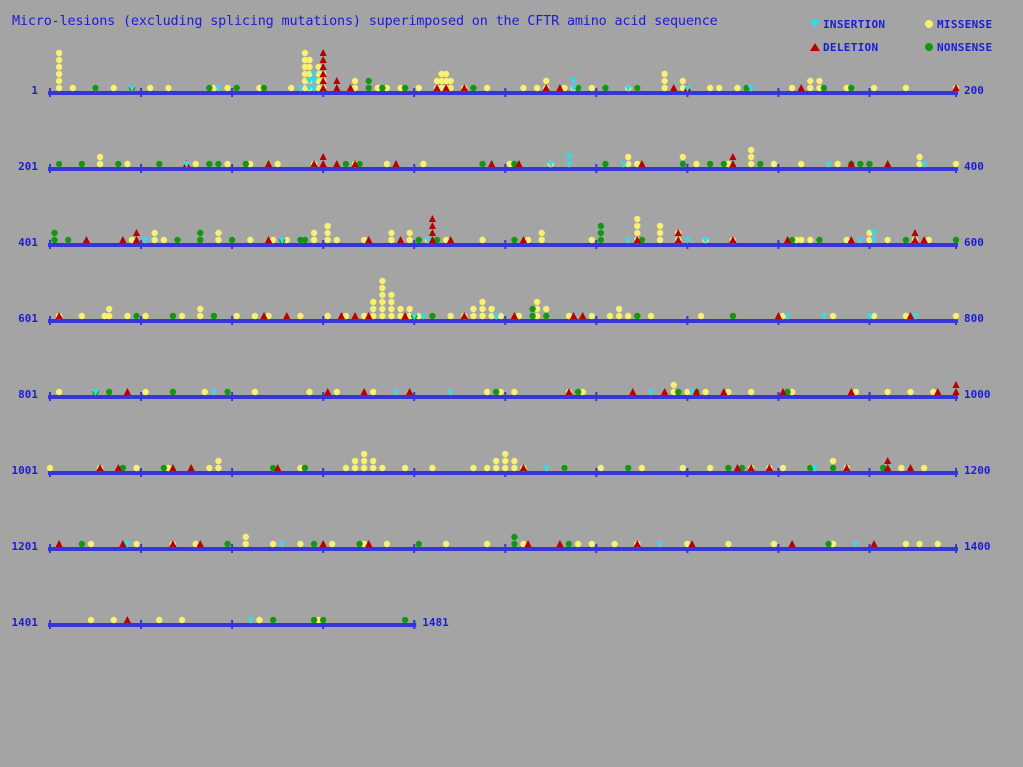  What do you see at coordinates (503, 93) in the screenshot?
I see `sequence-axis` at bounding box center [503, 93].